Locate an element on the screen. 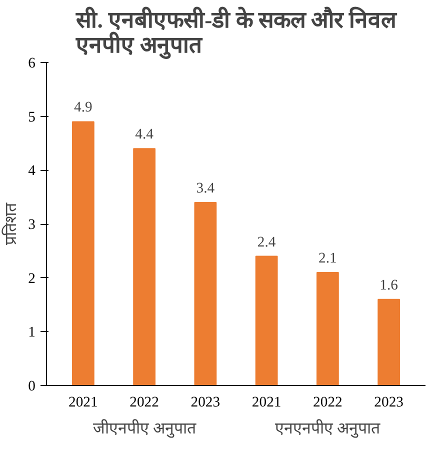 The image size is (438, 450). y-tick-label: 2 is located at coordinates (32, 278).